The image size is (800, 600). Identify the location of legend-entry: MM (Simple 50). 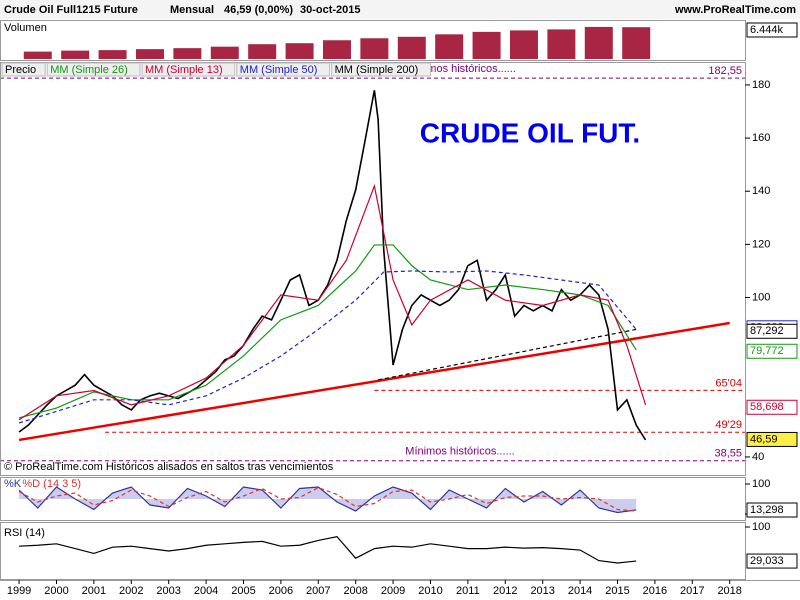
(279, 70).